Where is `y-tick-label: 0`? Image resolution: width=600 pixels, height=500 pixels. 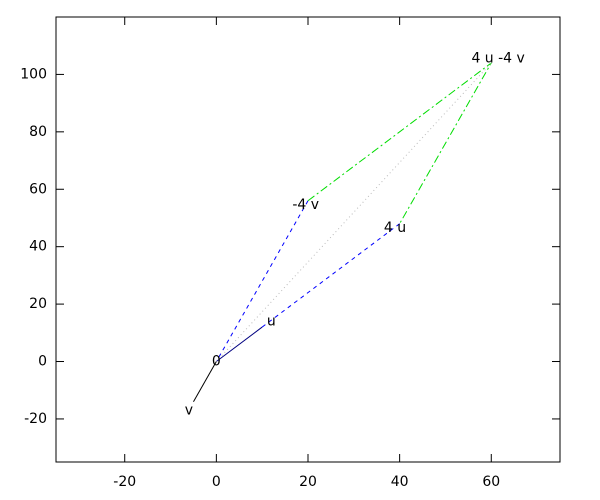 y-tick-label: 0 is located at coordinates (42, 362).